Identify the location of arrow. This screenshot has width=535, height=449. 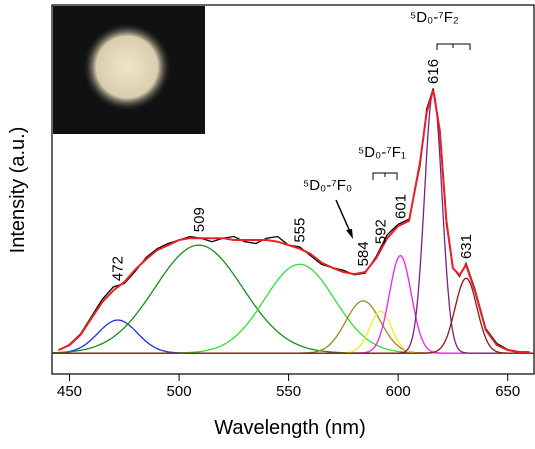
(343, 217).